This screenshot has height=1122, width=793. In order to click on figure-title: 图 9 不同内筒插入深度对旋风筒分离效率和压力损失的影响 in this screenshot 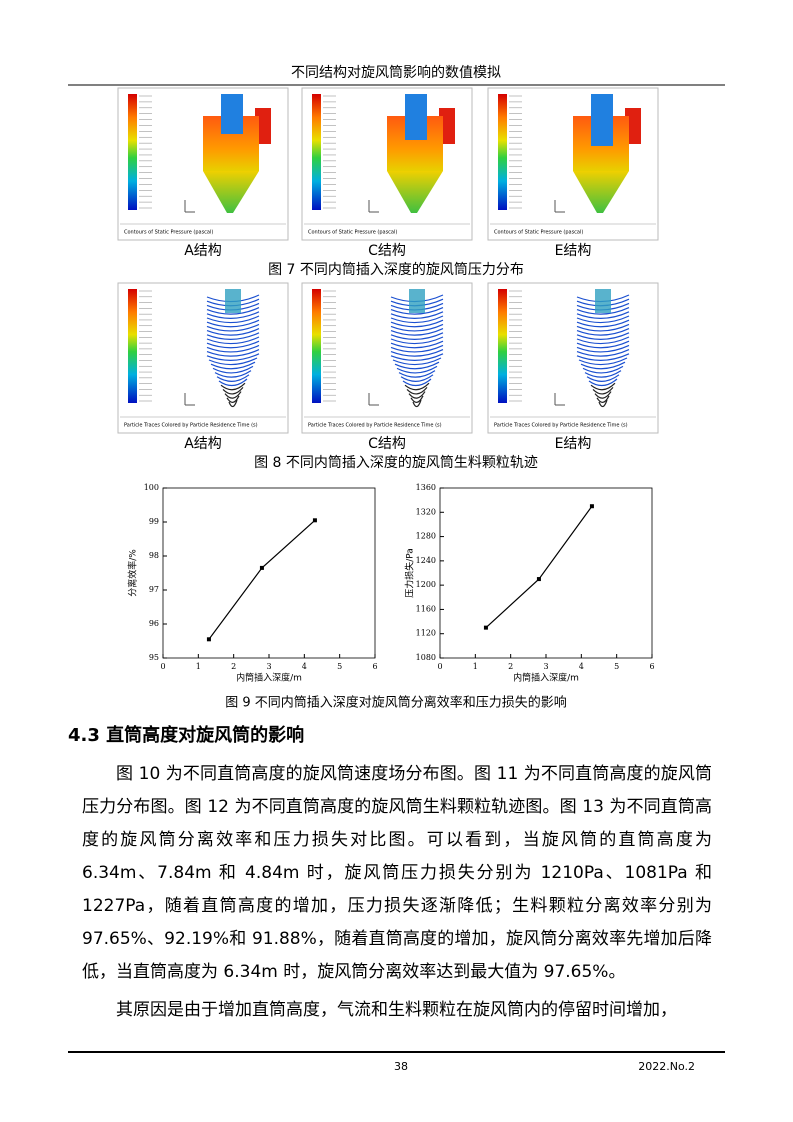, I will do `click(396, 703)`.